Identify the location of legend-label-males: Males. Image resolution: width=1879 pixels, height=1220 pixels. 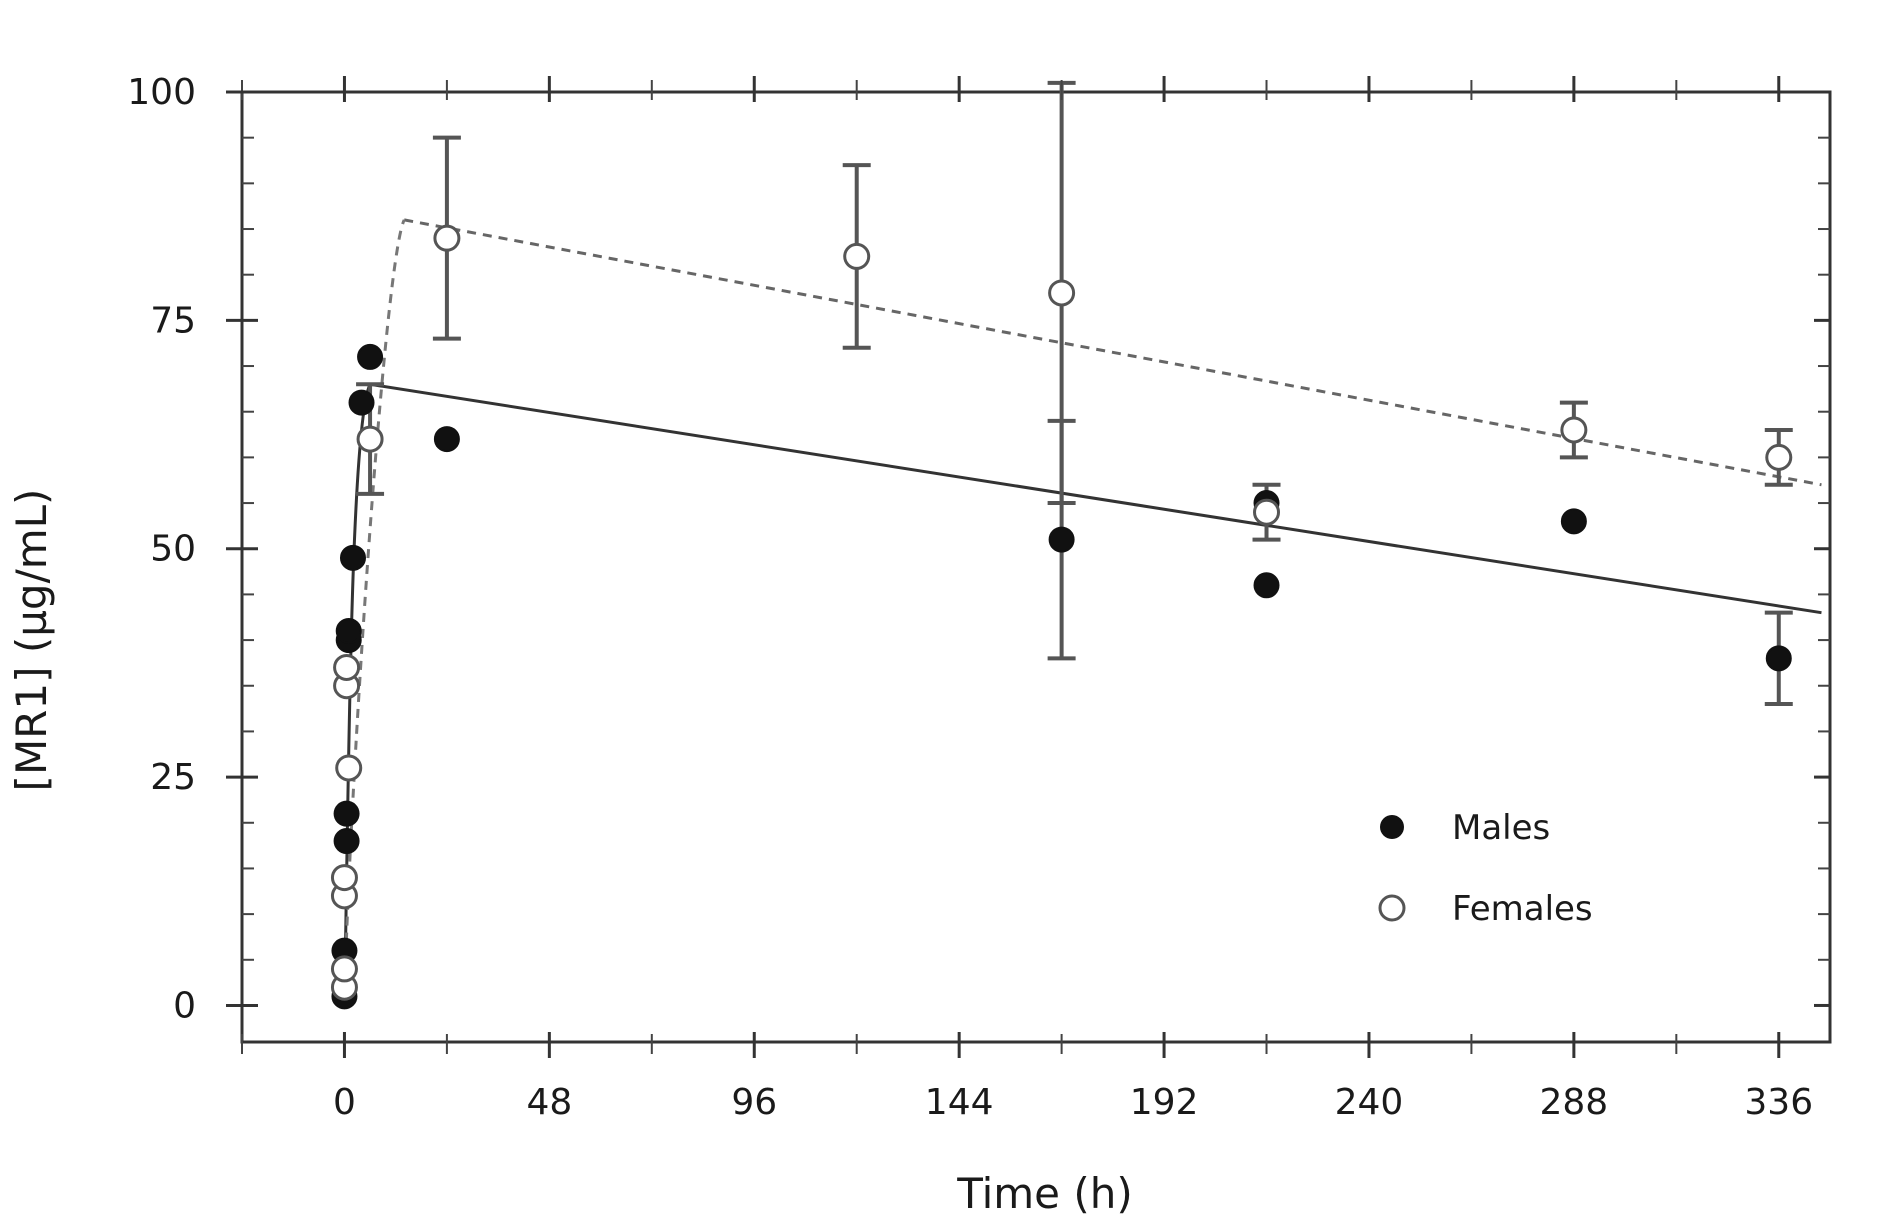
(1501, 828).